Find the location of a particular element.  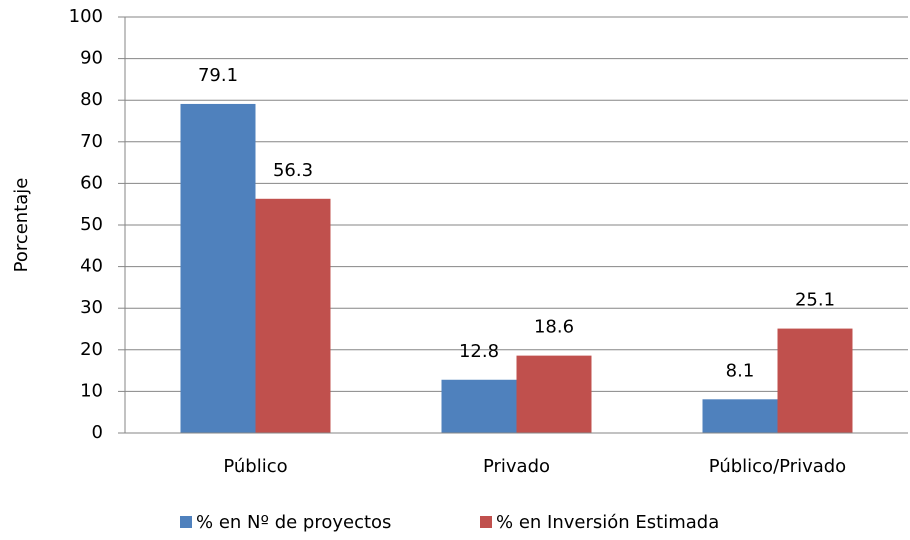

y-tick-label: 50 is located at coordinates (91, 224).